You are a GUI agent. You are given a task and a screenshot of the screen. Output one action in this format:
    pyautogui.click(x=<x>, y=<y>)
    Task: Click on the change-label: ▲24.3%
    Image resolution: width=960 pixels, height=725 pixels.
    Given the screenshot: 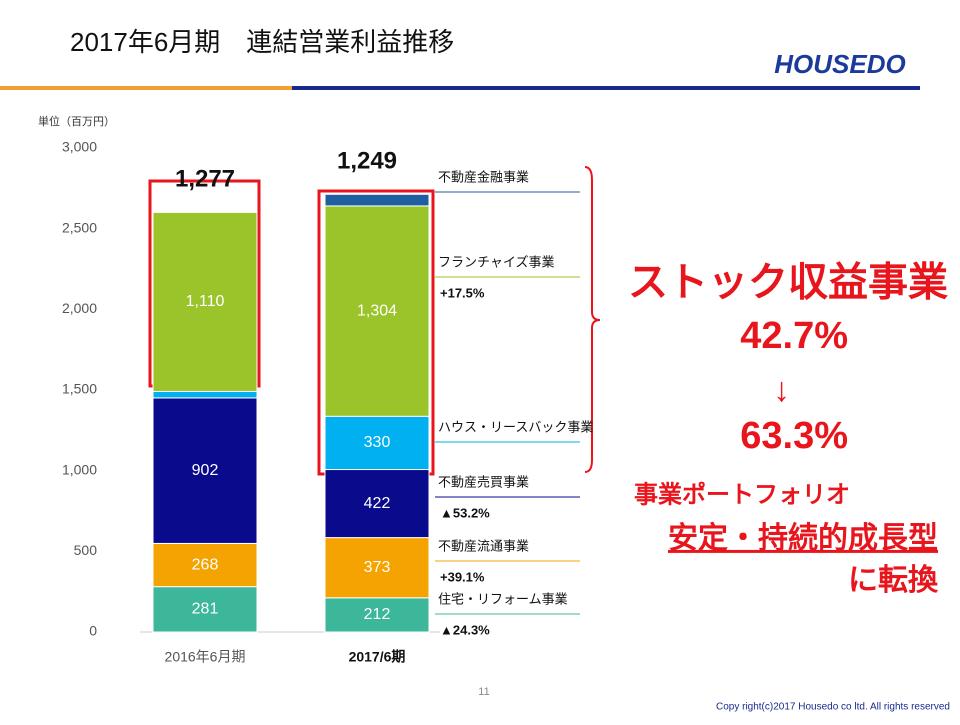 What is the action you would take?
    pyautogui.click(x=465, y=629)
    